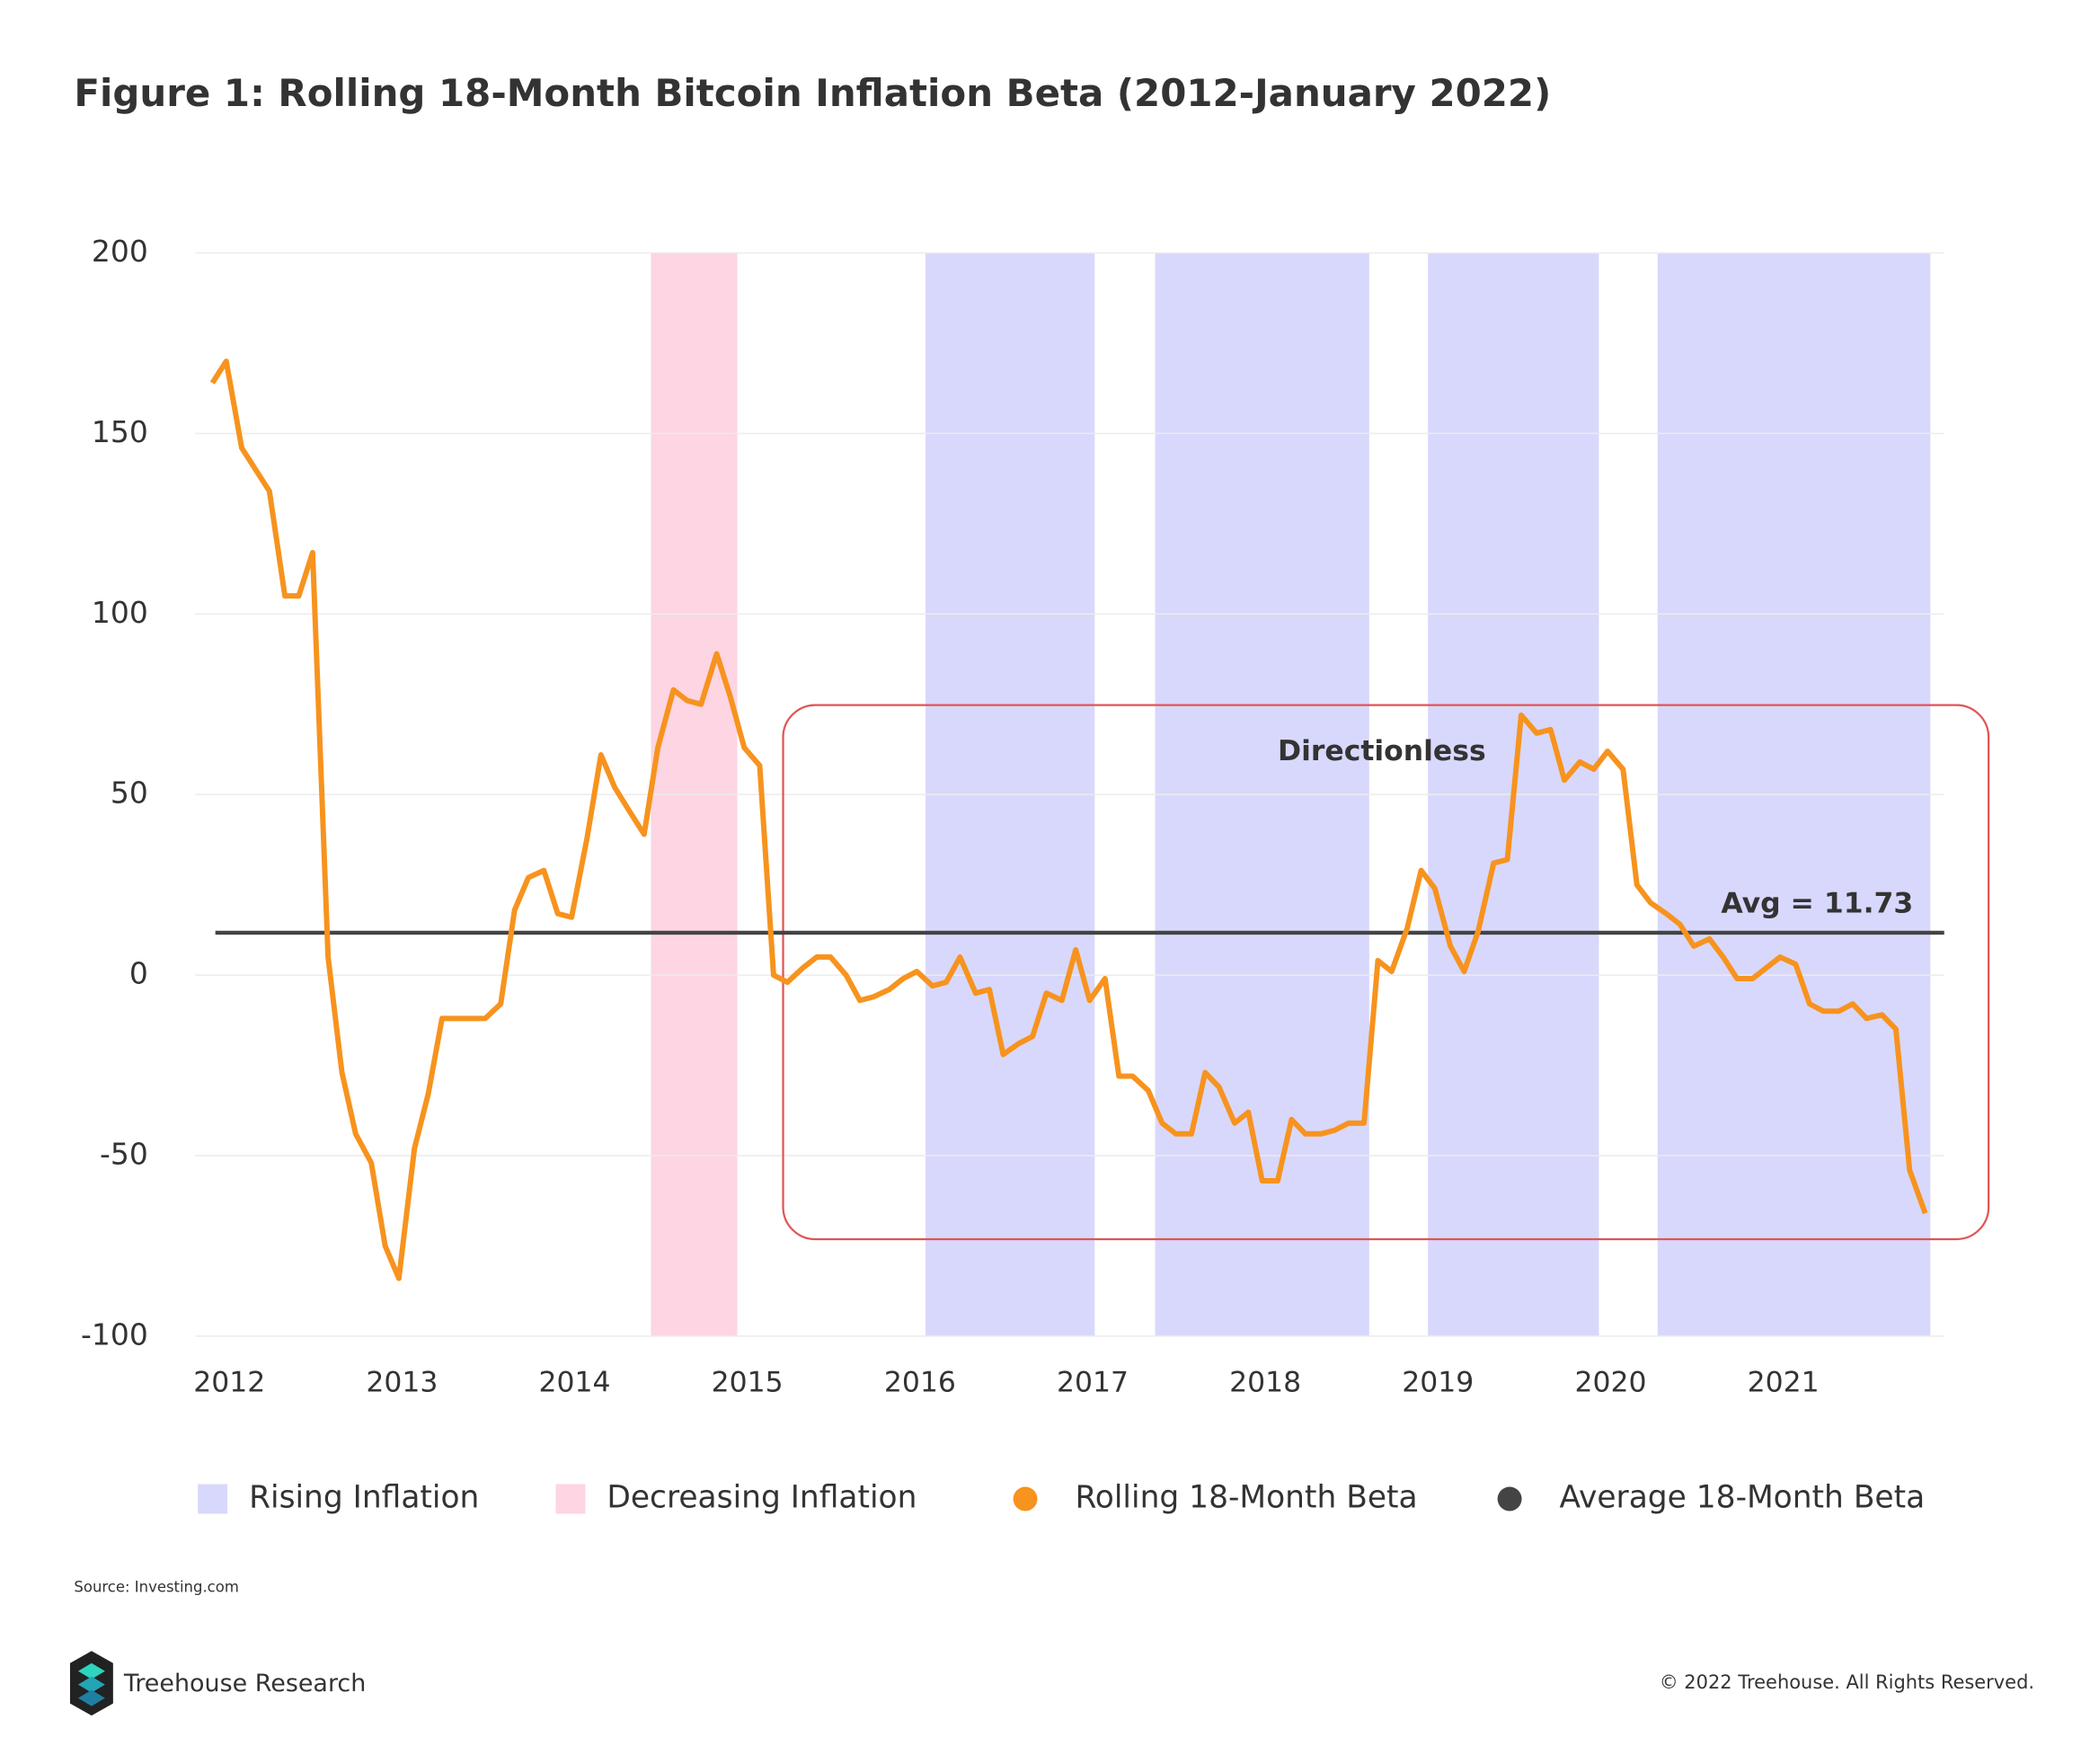  I want to click on x-tick-label: 2017, so click(1093, 1382).